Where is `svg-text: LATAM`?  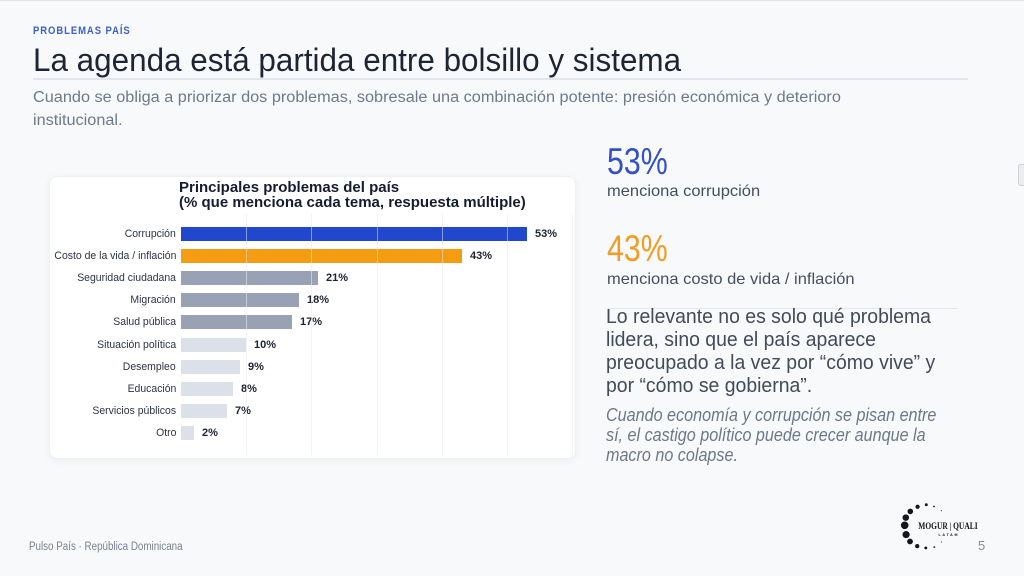
svg-text: LATAM is located at coordinates (948, 535).